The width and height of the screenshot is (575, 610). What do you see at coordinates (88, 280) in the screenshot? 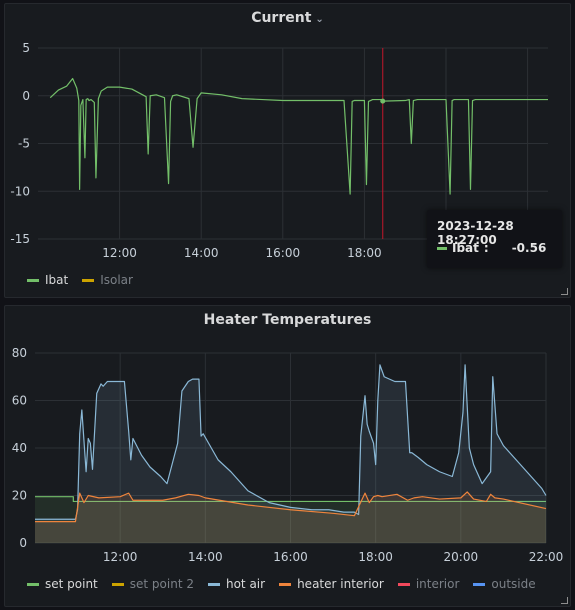
I see `legend-swatch-isolar` at bounding box center [88, 280].